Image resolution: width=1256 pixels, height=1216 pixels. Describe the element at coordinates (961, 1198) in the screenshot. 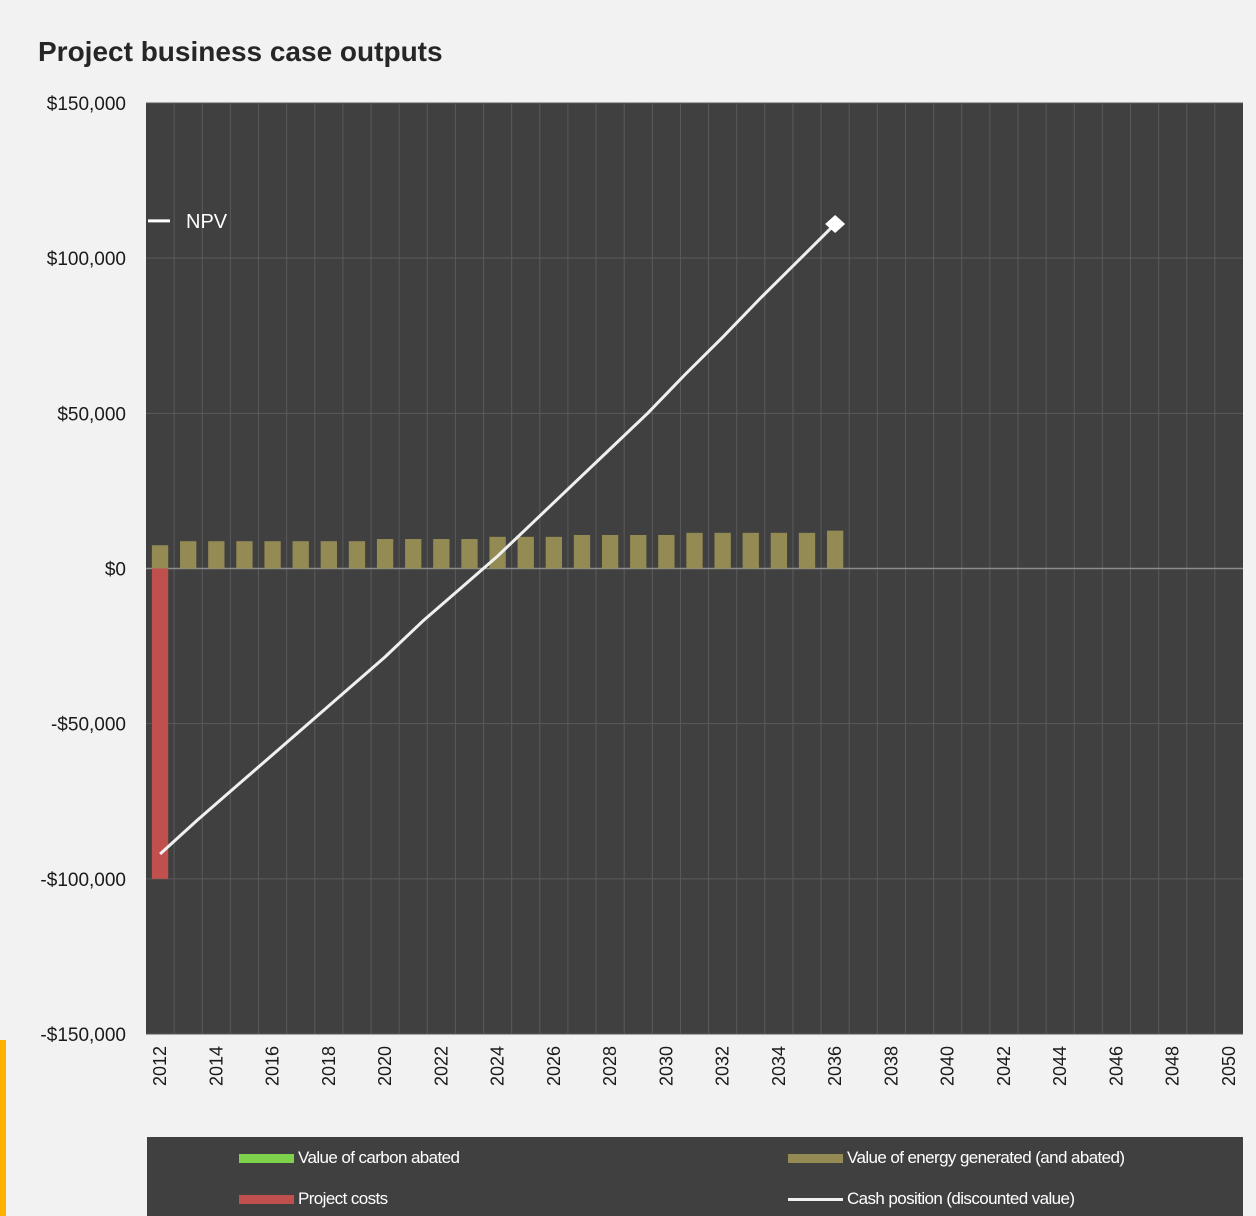

I see `legend-label-cash: Cash position (discounted value)` at that location.